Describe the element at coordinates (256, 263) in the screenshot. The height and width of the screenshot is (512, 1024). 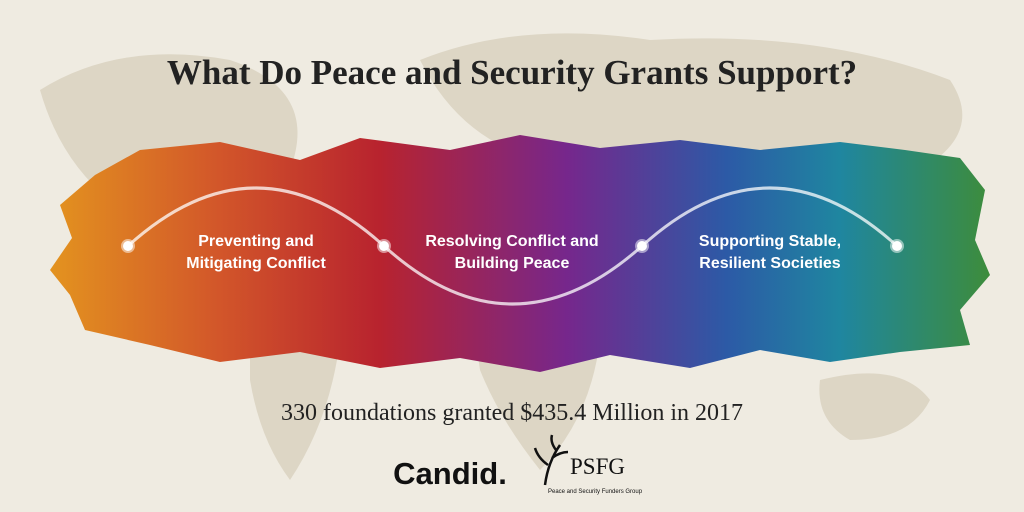
I see `stage-label: Mitigating Conflict` at that location.